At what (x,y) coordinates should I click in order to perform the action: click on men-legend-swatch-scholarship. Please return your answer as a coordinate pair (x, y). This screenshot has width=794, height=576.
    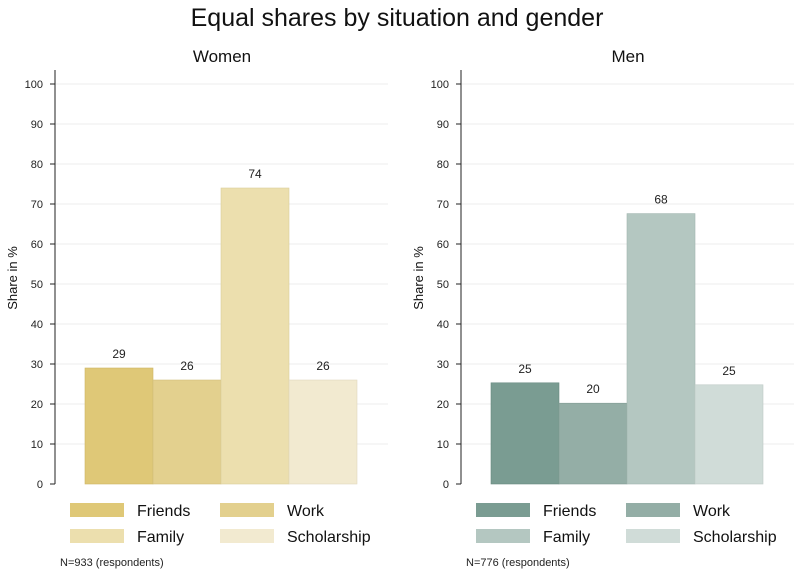
    Looking at the image, I should click on (653, 536).